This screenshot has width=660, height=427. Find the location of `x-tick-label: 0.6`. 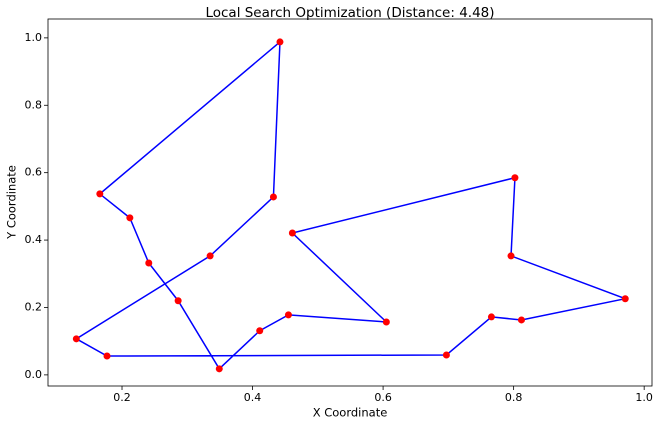

x-tick-label: 0.6 is located at coordinates (383, 397).